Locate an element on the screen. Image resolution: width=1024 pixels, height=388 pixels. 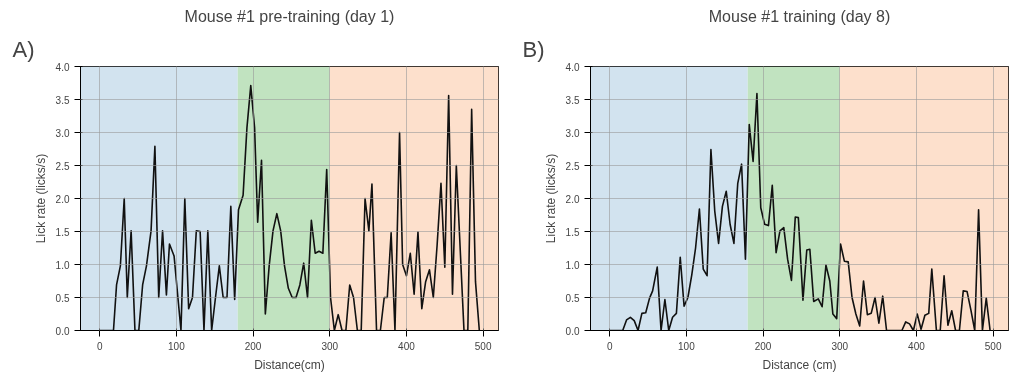
x-axis-title: Distance(cm) is located at coordinates (289, 364).